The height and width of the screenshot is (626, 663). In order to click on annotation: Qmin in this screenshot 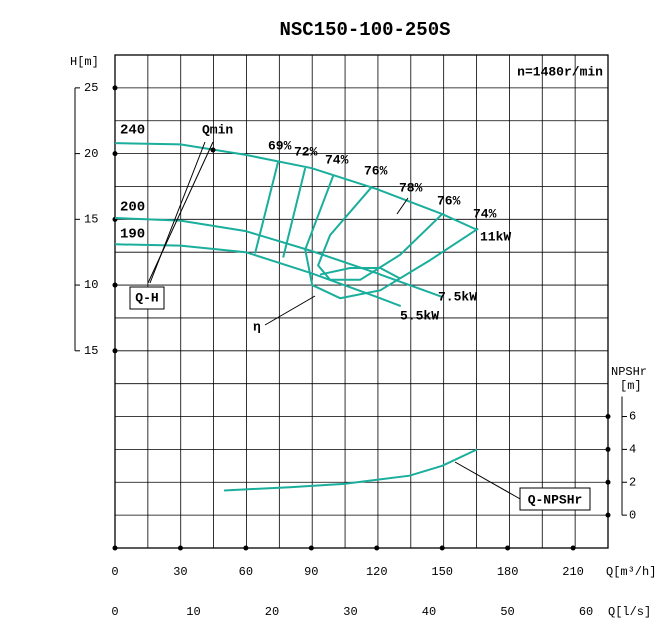, I will do `click(217, 129)`.